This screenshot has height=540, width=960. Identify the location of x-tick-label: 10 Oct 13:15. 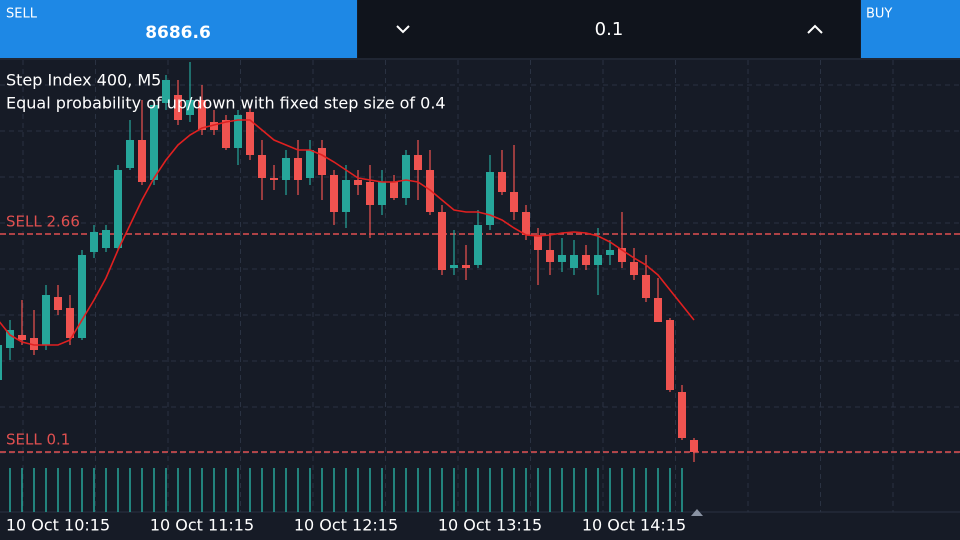
(490, 525).